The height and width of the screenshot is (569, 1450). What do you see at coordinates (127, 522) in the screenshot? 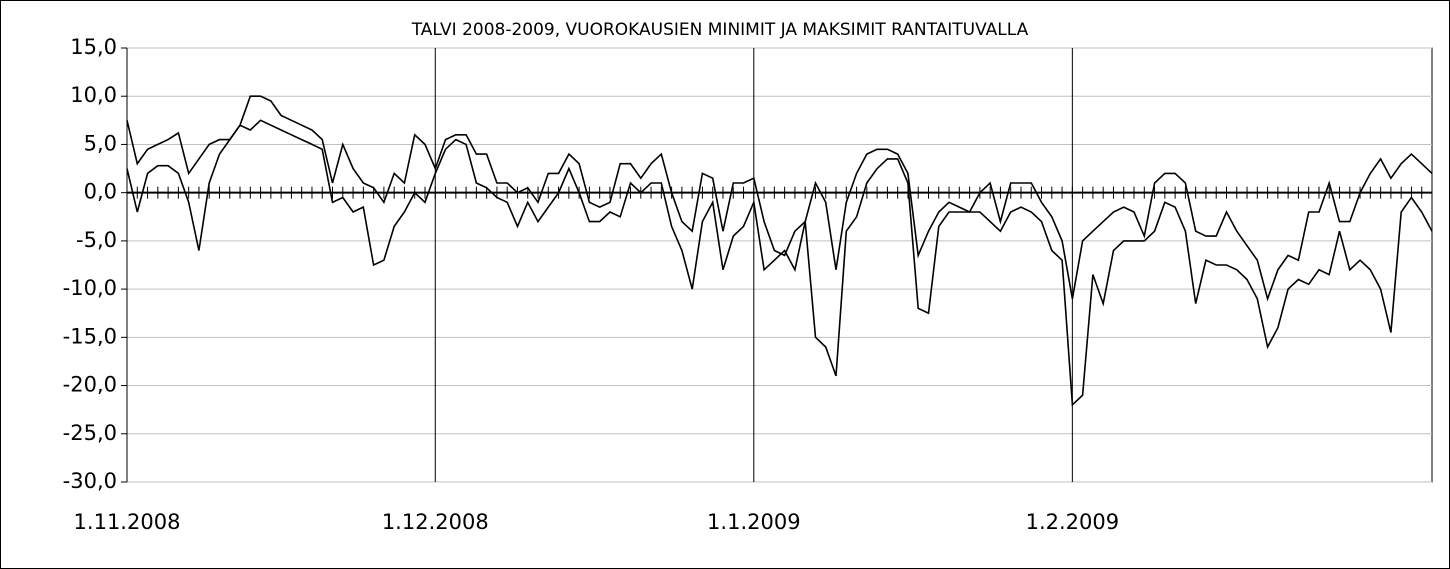
I see `x-tick-label: 1.11.2008` at bounding box center [127, 522].